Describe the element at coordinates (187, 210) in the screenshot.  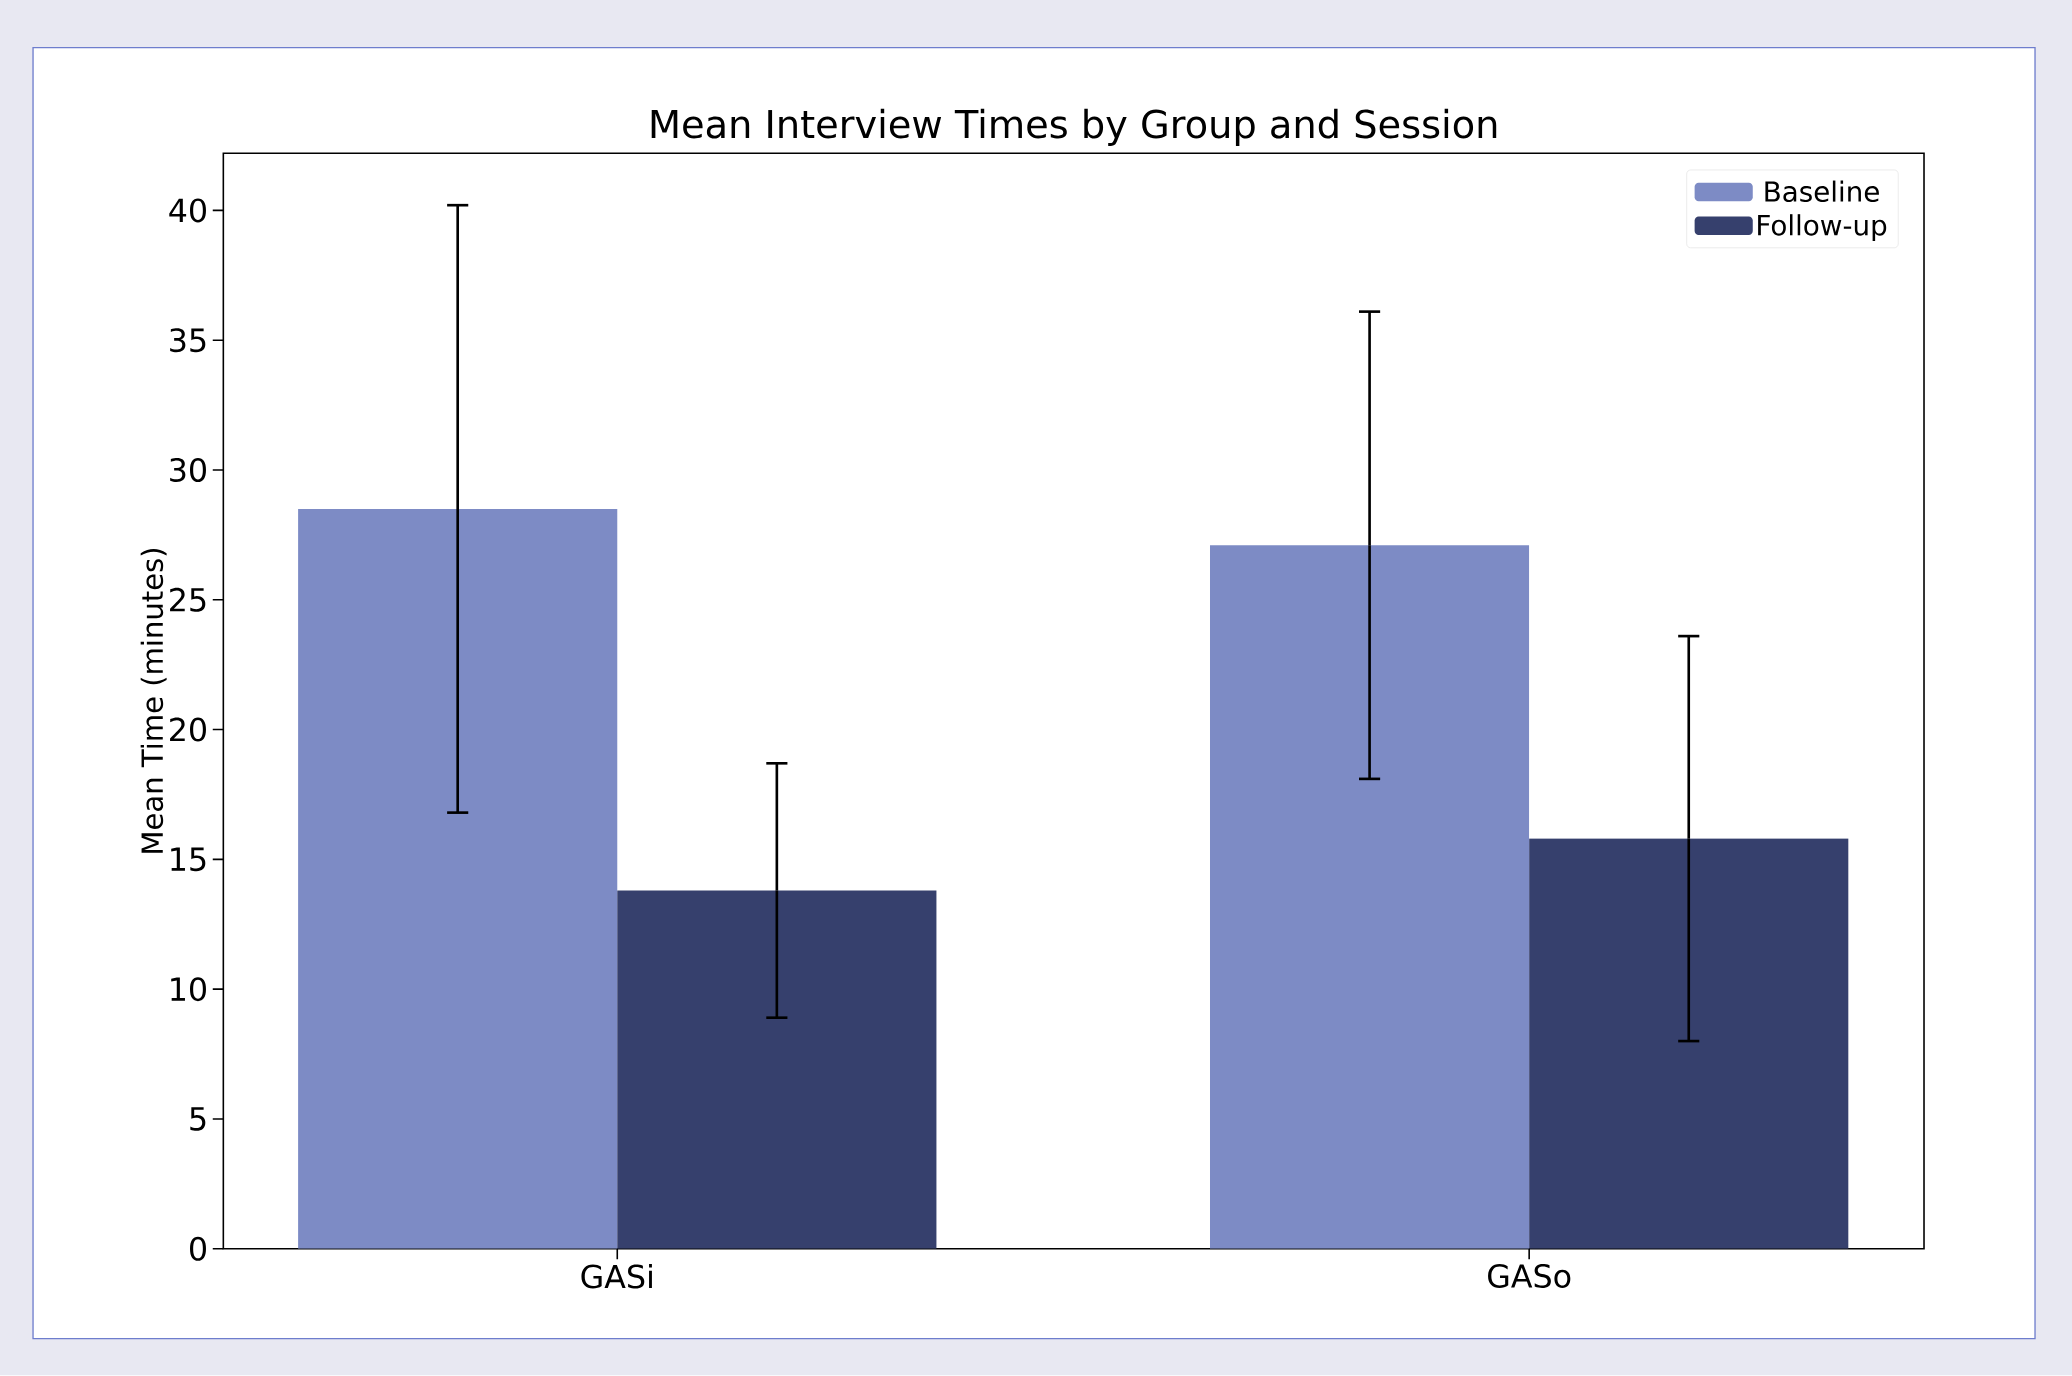
I see `y-tick-label: 40` at that location.